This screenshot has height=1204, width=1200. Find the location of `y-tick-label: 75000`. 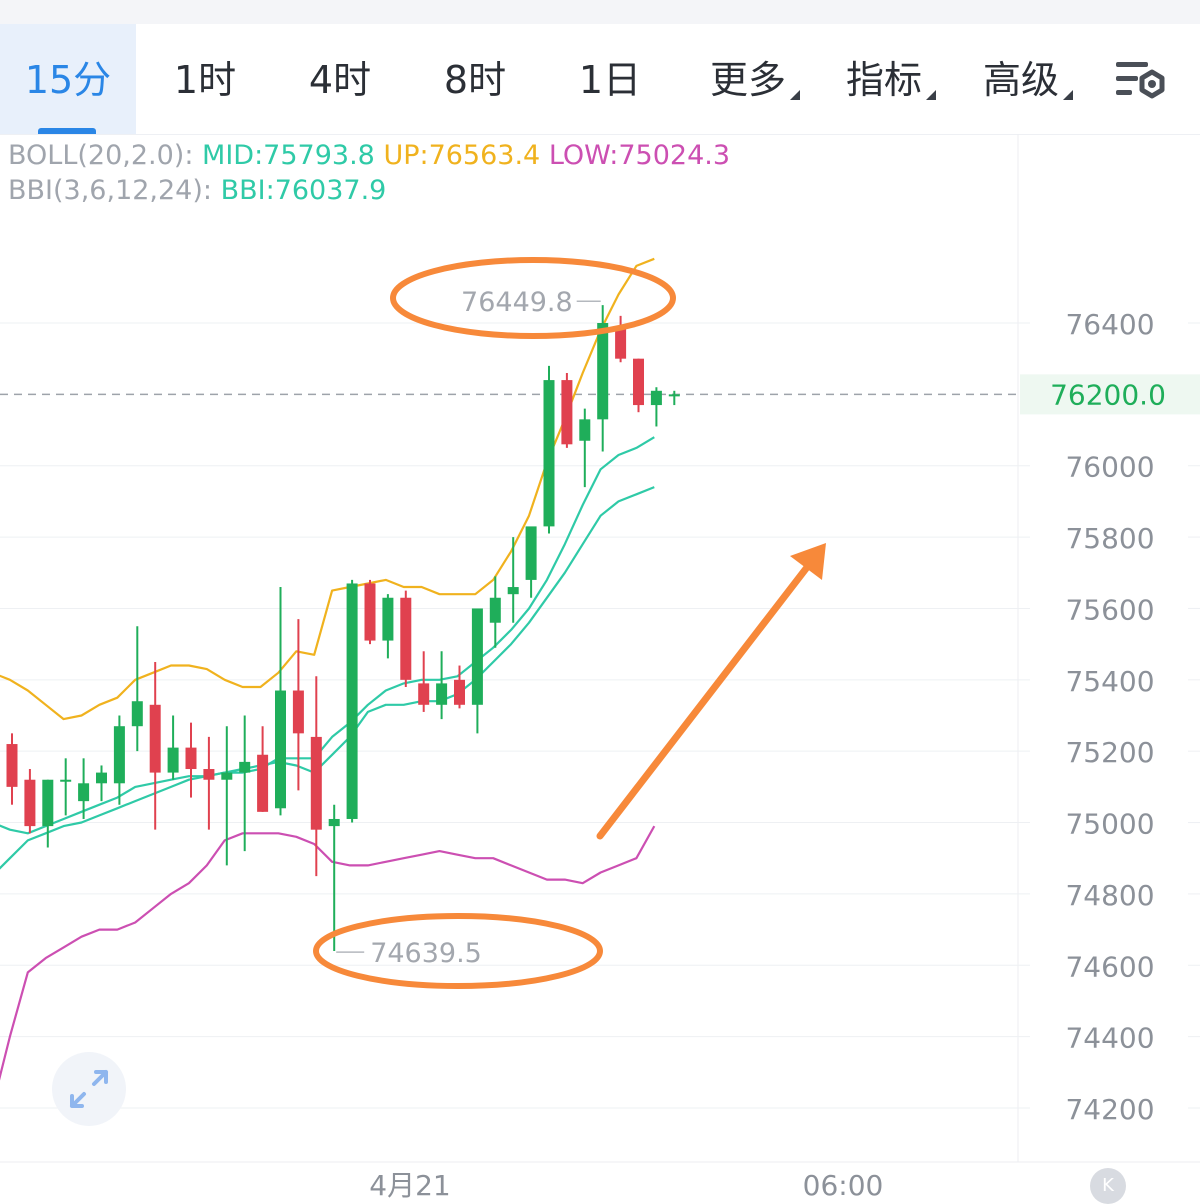

y-tick-label: 75000 is located at coordinates (1109, 824).